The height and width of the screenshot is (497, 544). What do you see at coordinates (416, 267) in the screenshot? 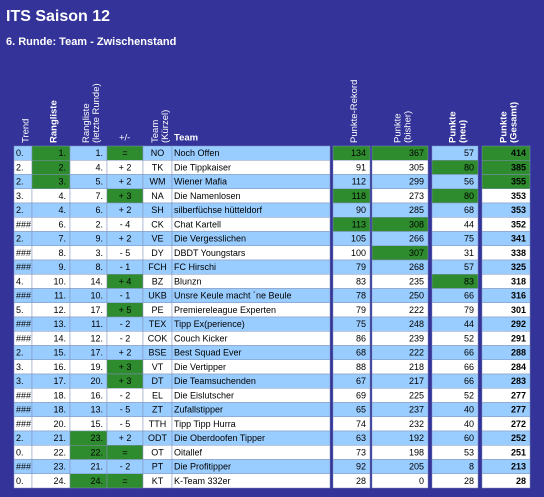
I see `cell-text: 268` at bounding box center [416, 267].